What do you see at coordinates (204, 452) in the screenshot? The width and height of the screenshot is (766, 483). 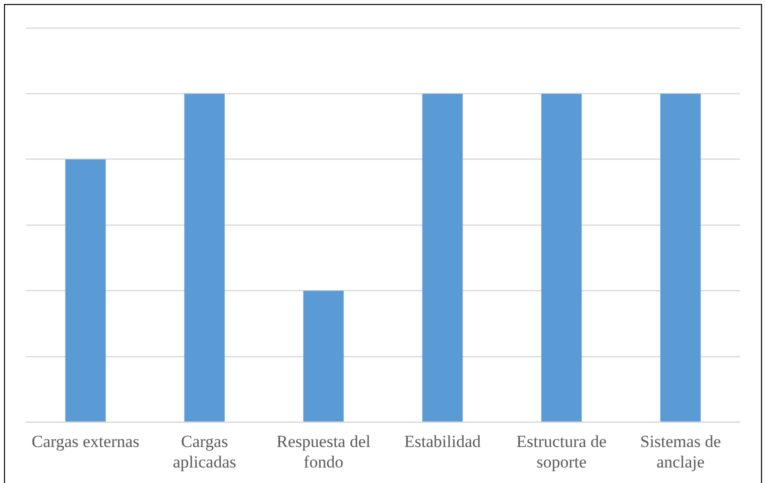 I see `x-tick-label: Cargas aplicadas` at bounding box center [204, 452].